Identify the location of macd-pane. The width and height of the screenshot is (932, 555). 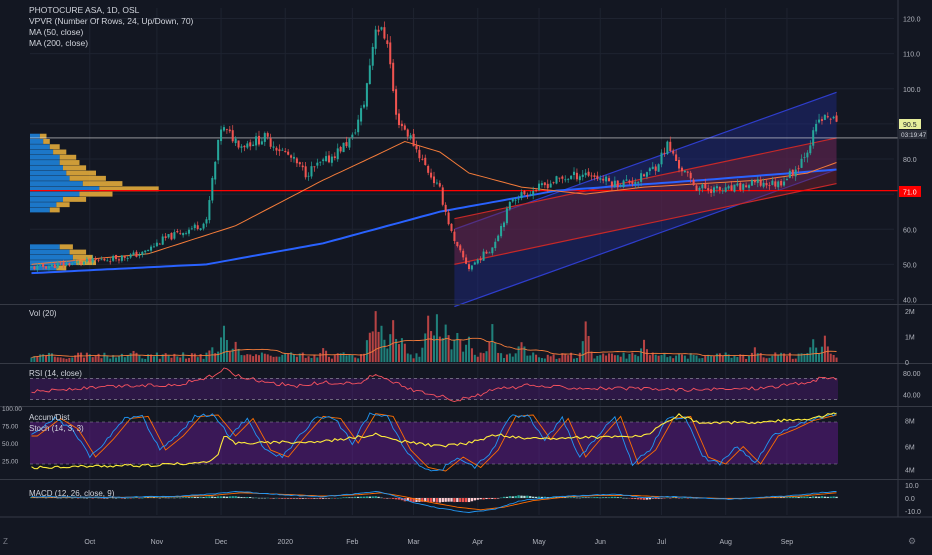
(434, 502).